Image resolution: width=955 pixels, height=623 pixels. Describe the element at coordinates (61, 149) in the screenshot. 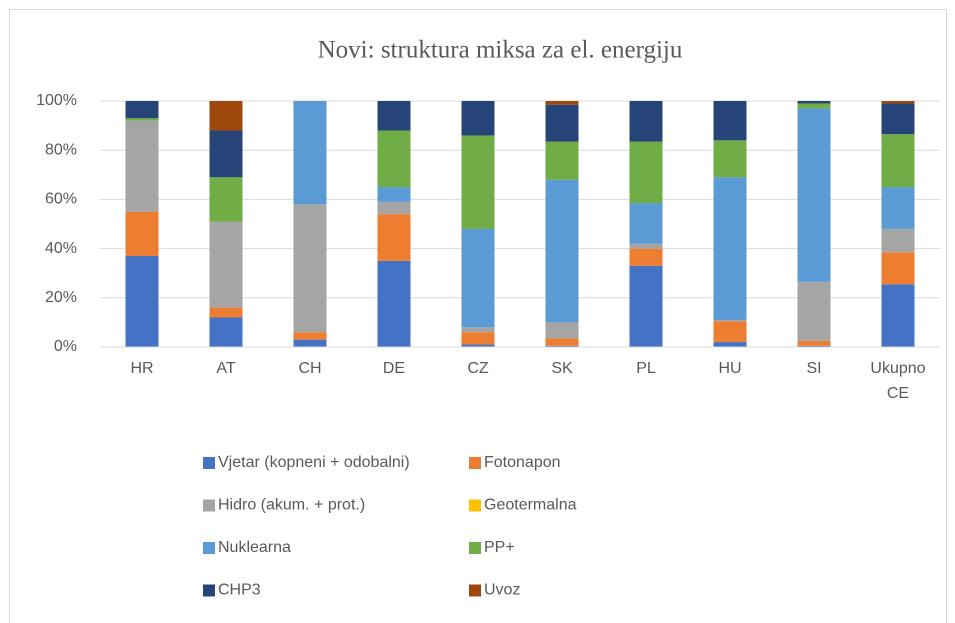

I see `y-tick-label: 80%` at that location.